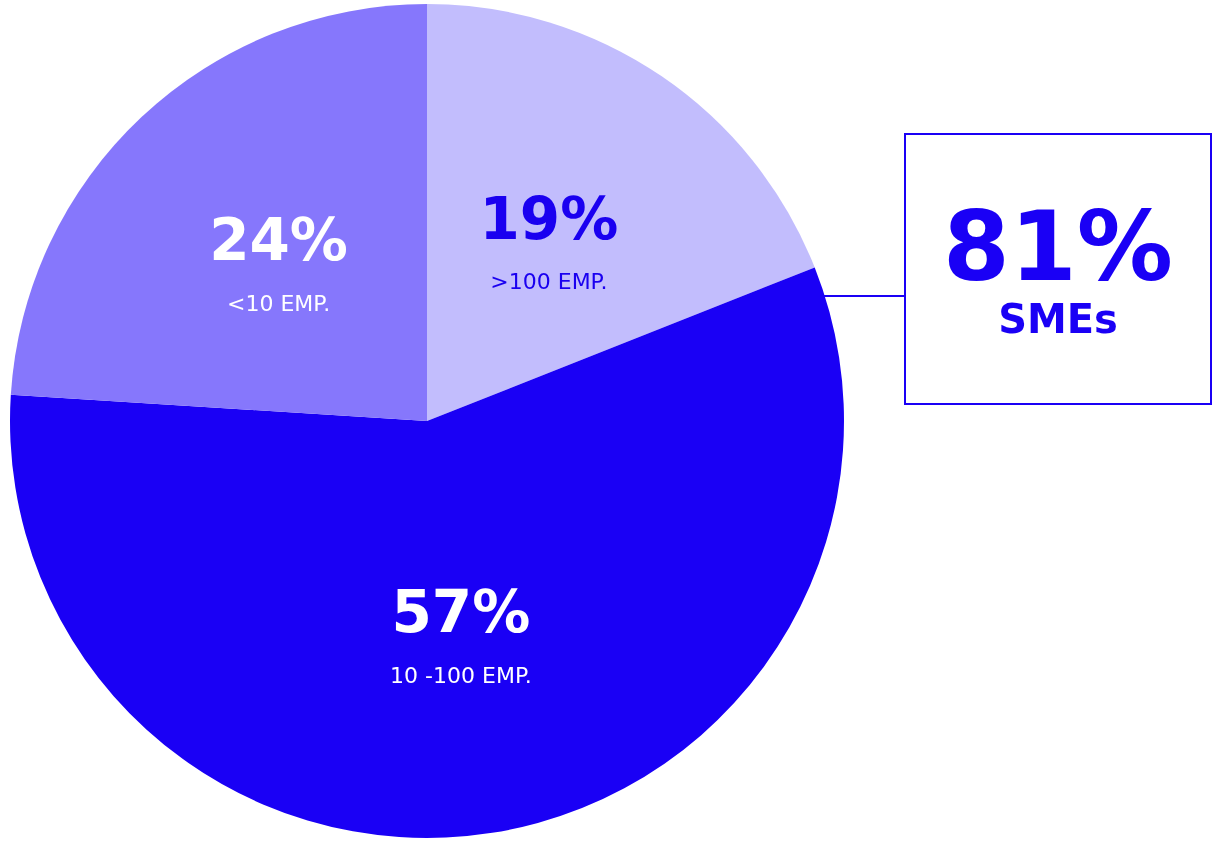 The image size is (1214, 842). Describe the element at coordinates (278, 303) in the screenshot. I see `slice-label: <10 EMP.` at that location.